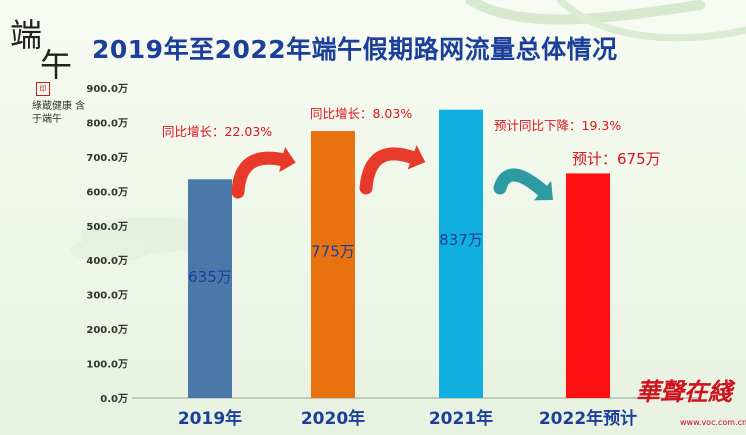  I want to click on chart-title: 2019年至2022年端午假期路网流量总体情况, so click(355, 49).